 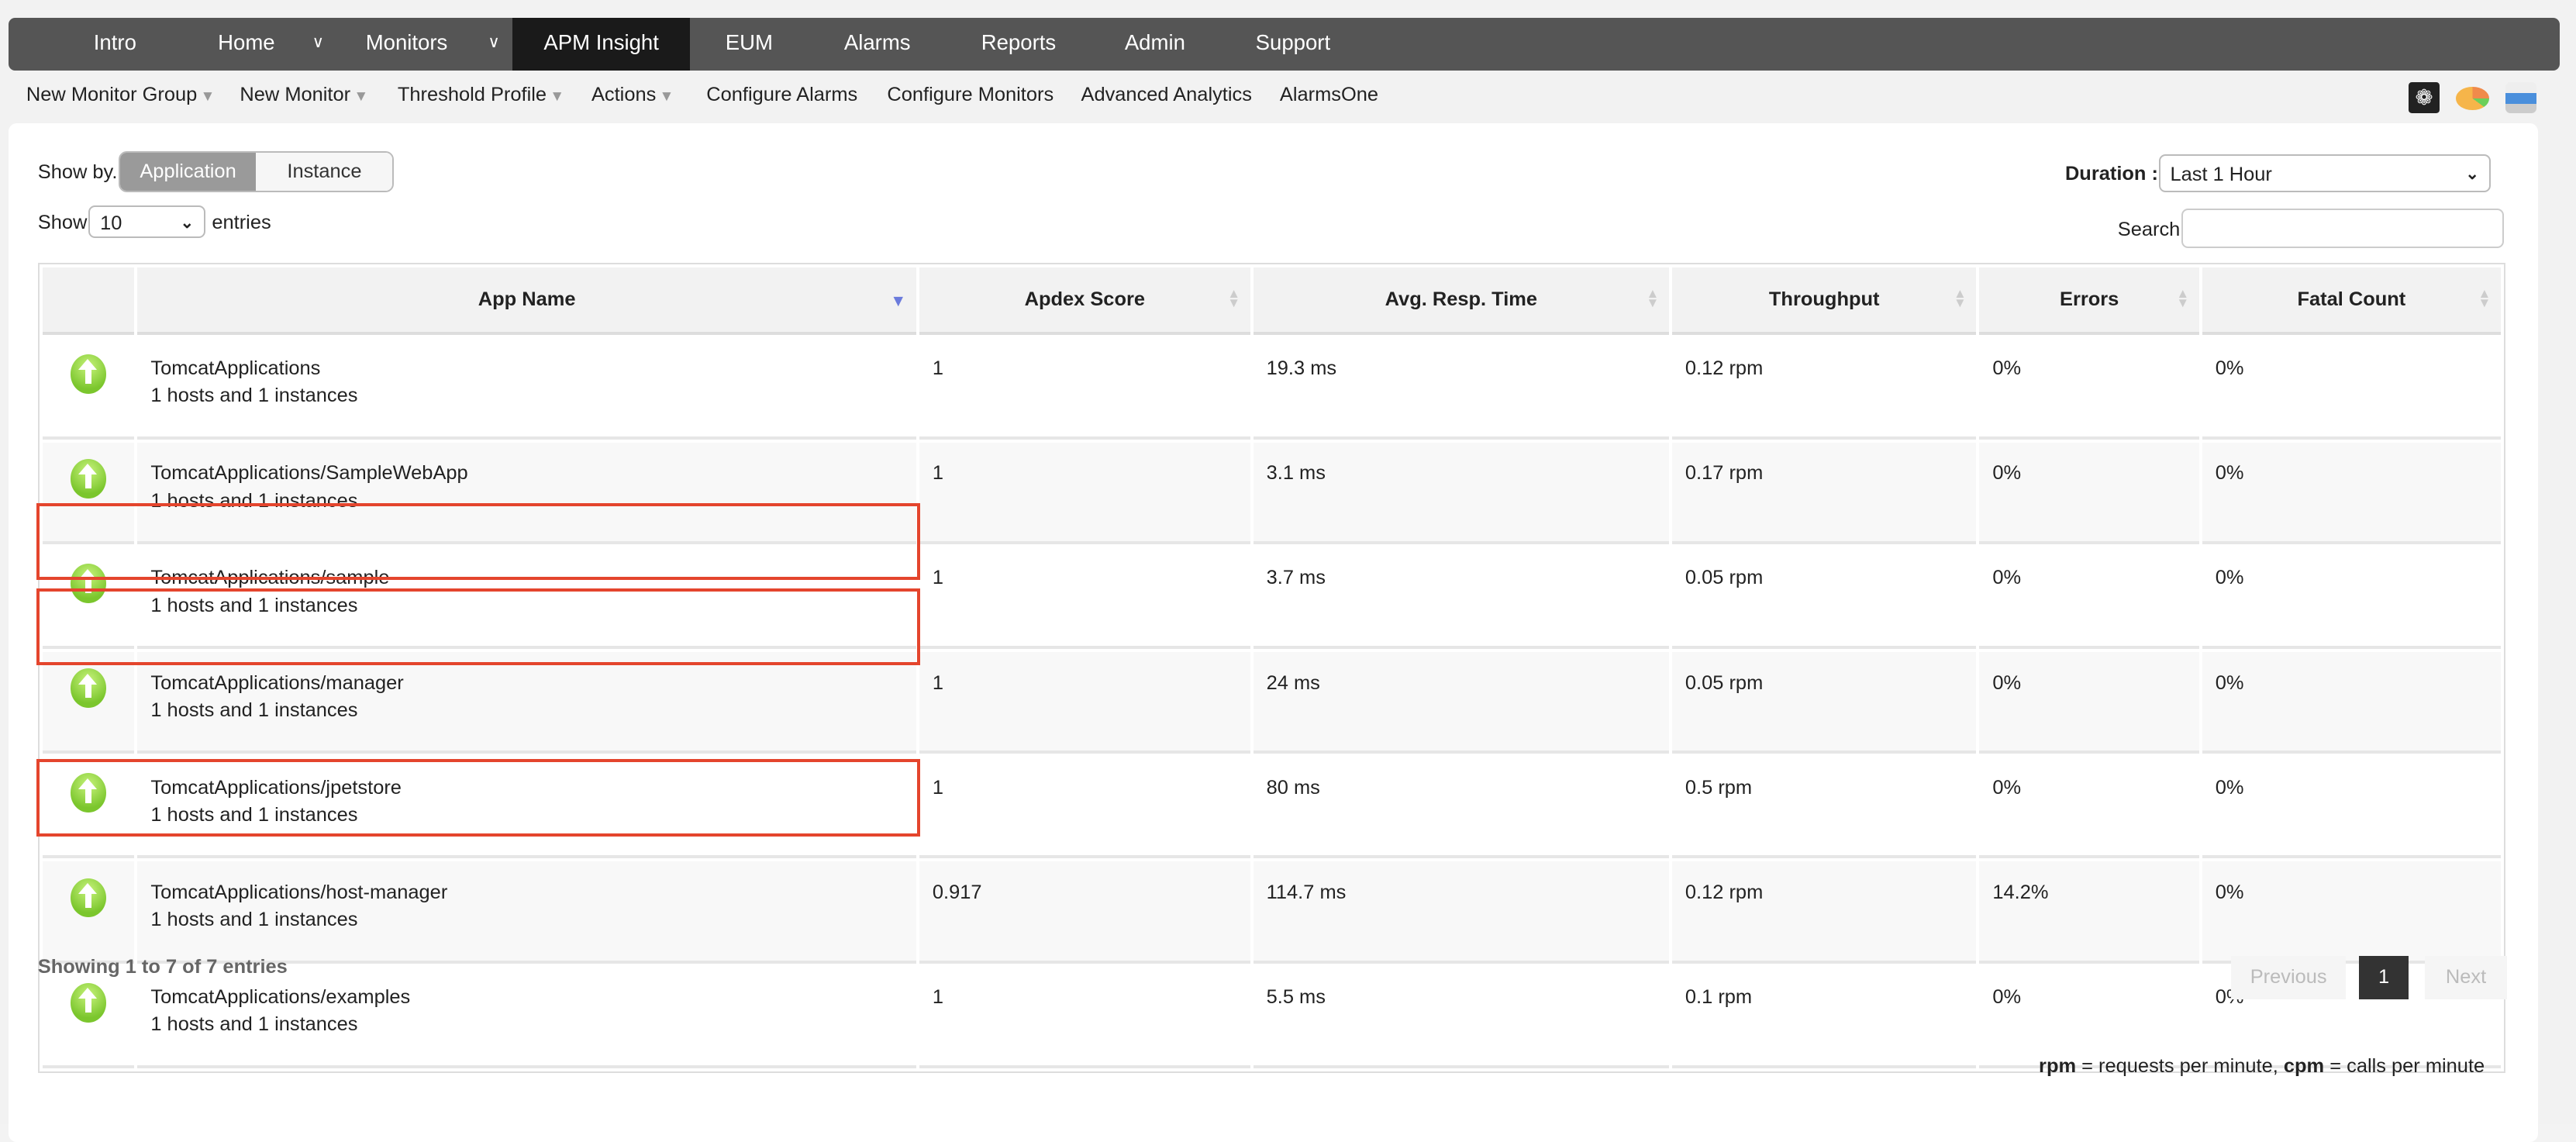 I want to click on col-throughput: Throughput ▲ ▼, so click(x=1824, y=301).